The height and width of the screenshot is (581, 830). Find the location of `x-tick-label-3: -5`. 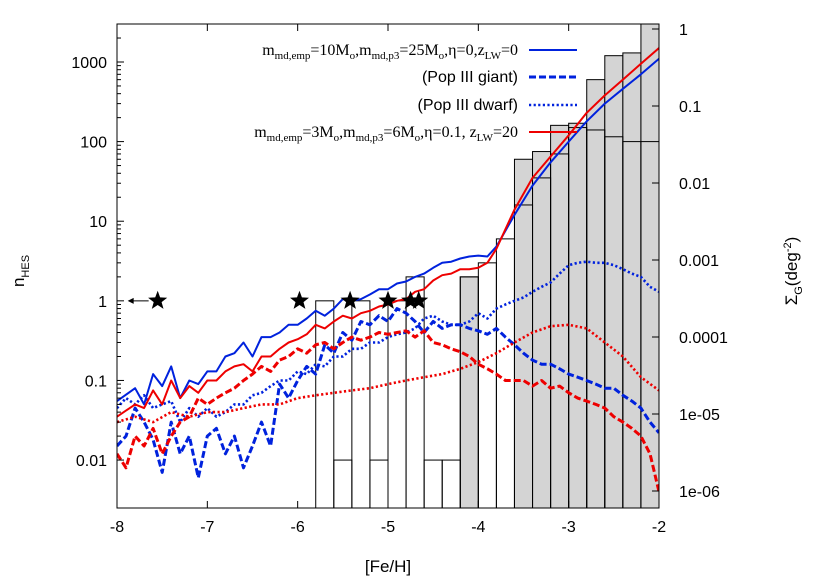

x-tick-label-3: -5 is located at coordinates (388, 527).